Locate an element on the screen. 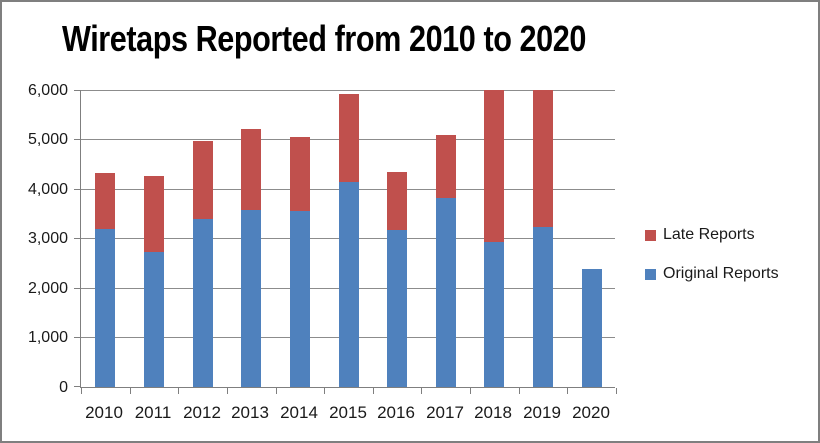 The width and height of the screenshot is (820, 443). chart-title: Wiretaps Reported from 2010 to 2020 is located at coordinates (324, 38).